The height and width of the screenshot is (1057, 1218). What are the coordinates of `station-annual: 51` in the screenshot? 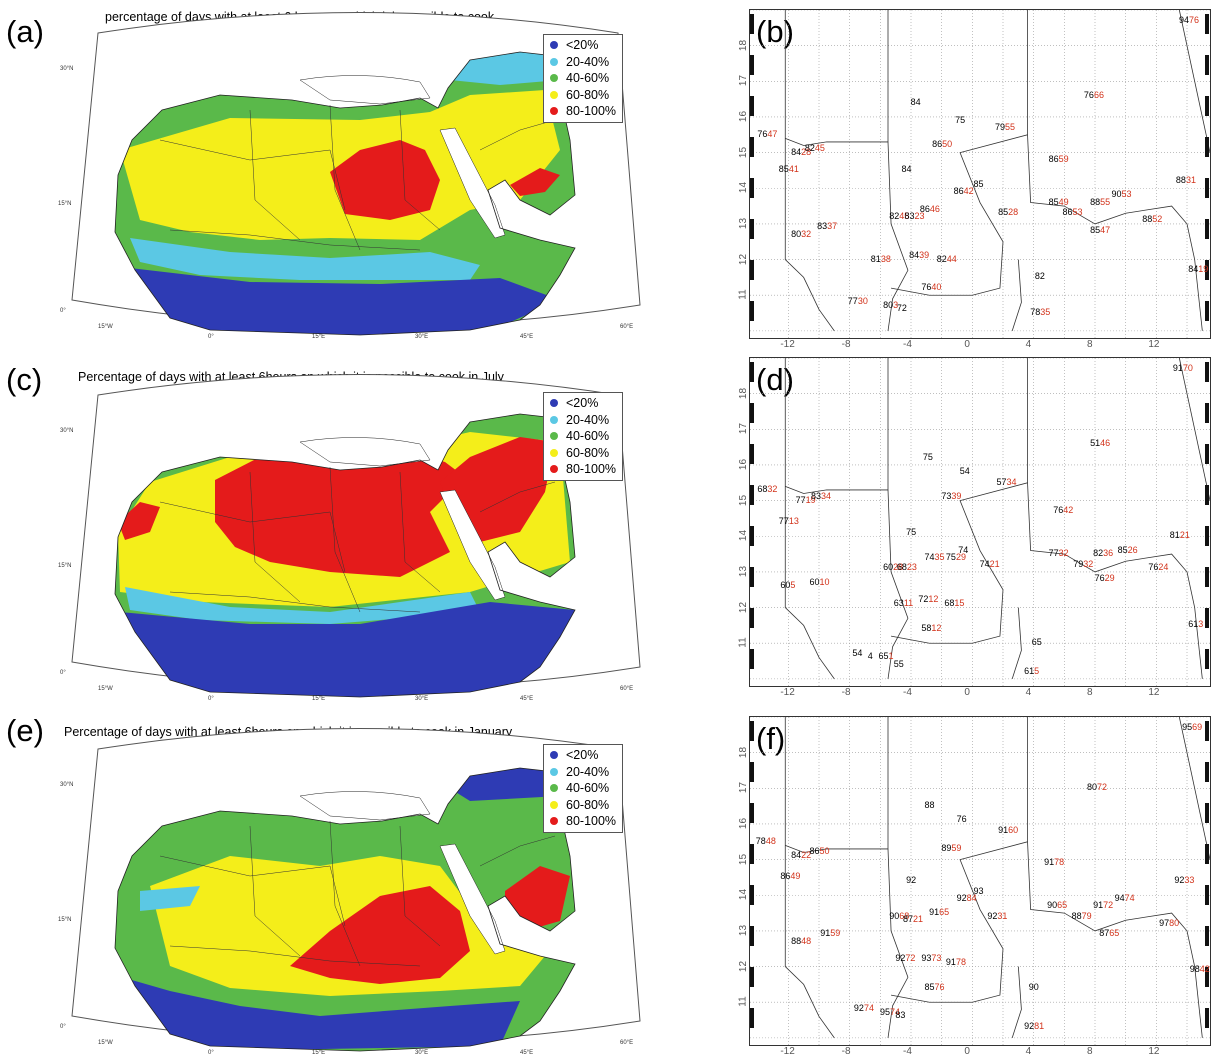 It's located at (1095, 442).